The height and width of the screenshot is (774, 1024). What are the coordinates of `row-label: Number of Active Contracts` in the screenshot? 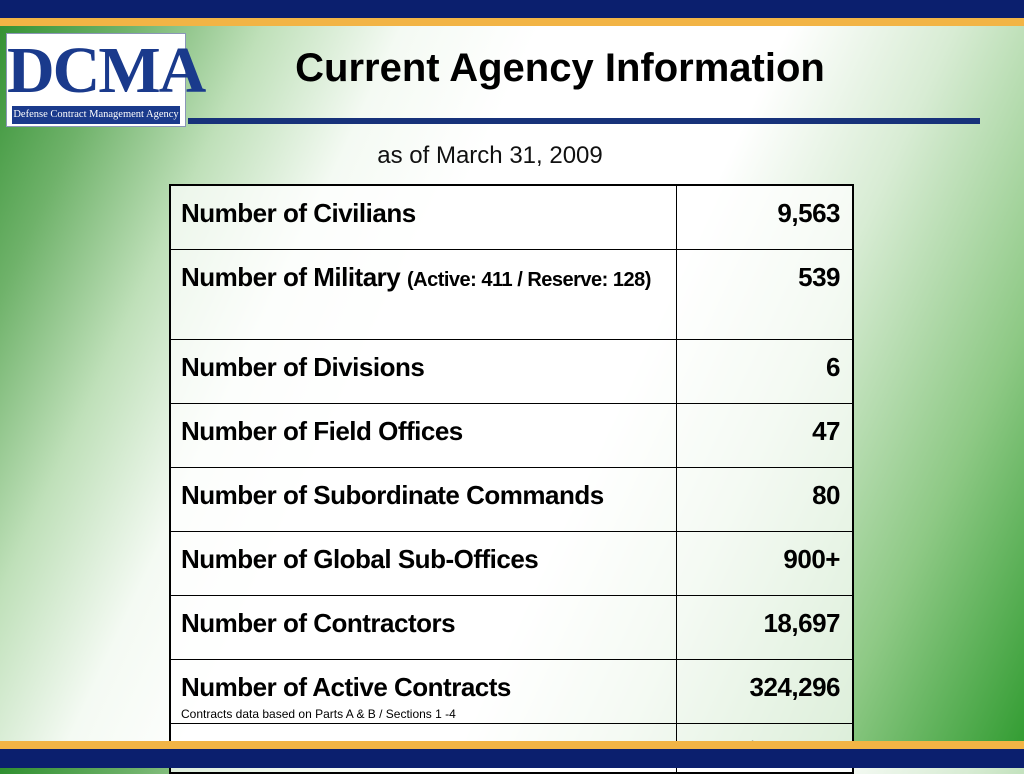 It's located at (346, 686).